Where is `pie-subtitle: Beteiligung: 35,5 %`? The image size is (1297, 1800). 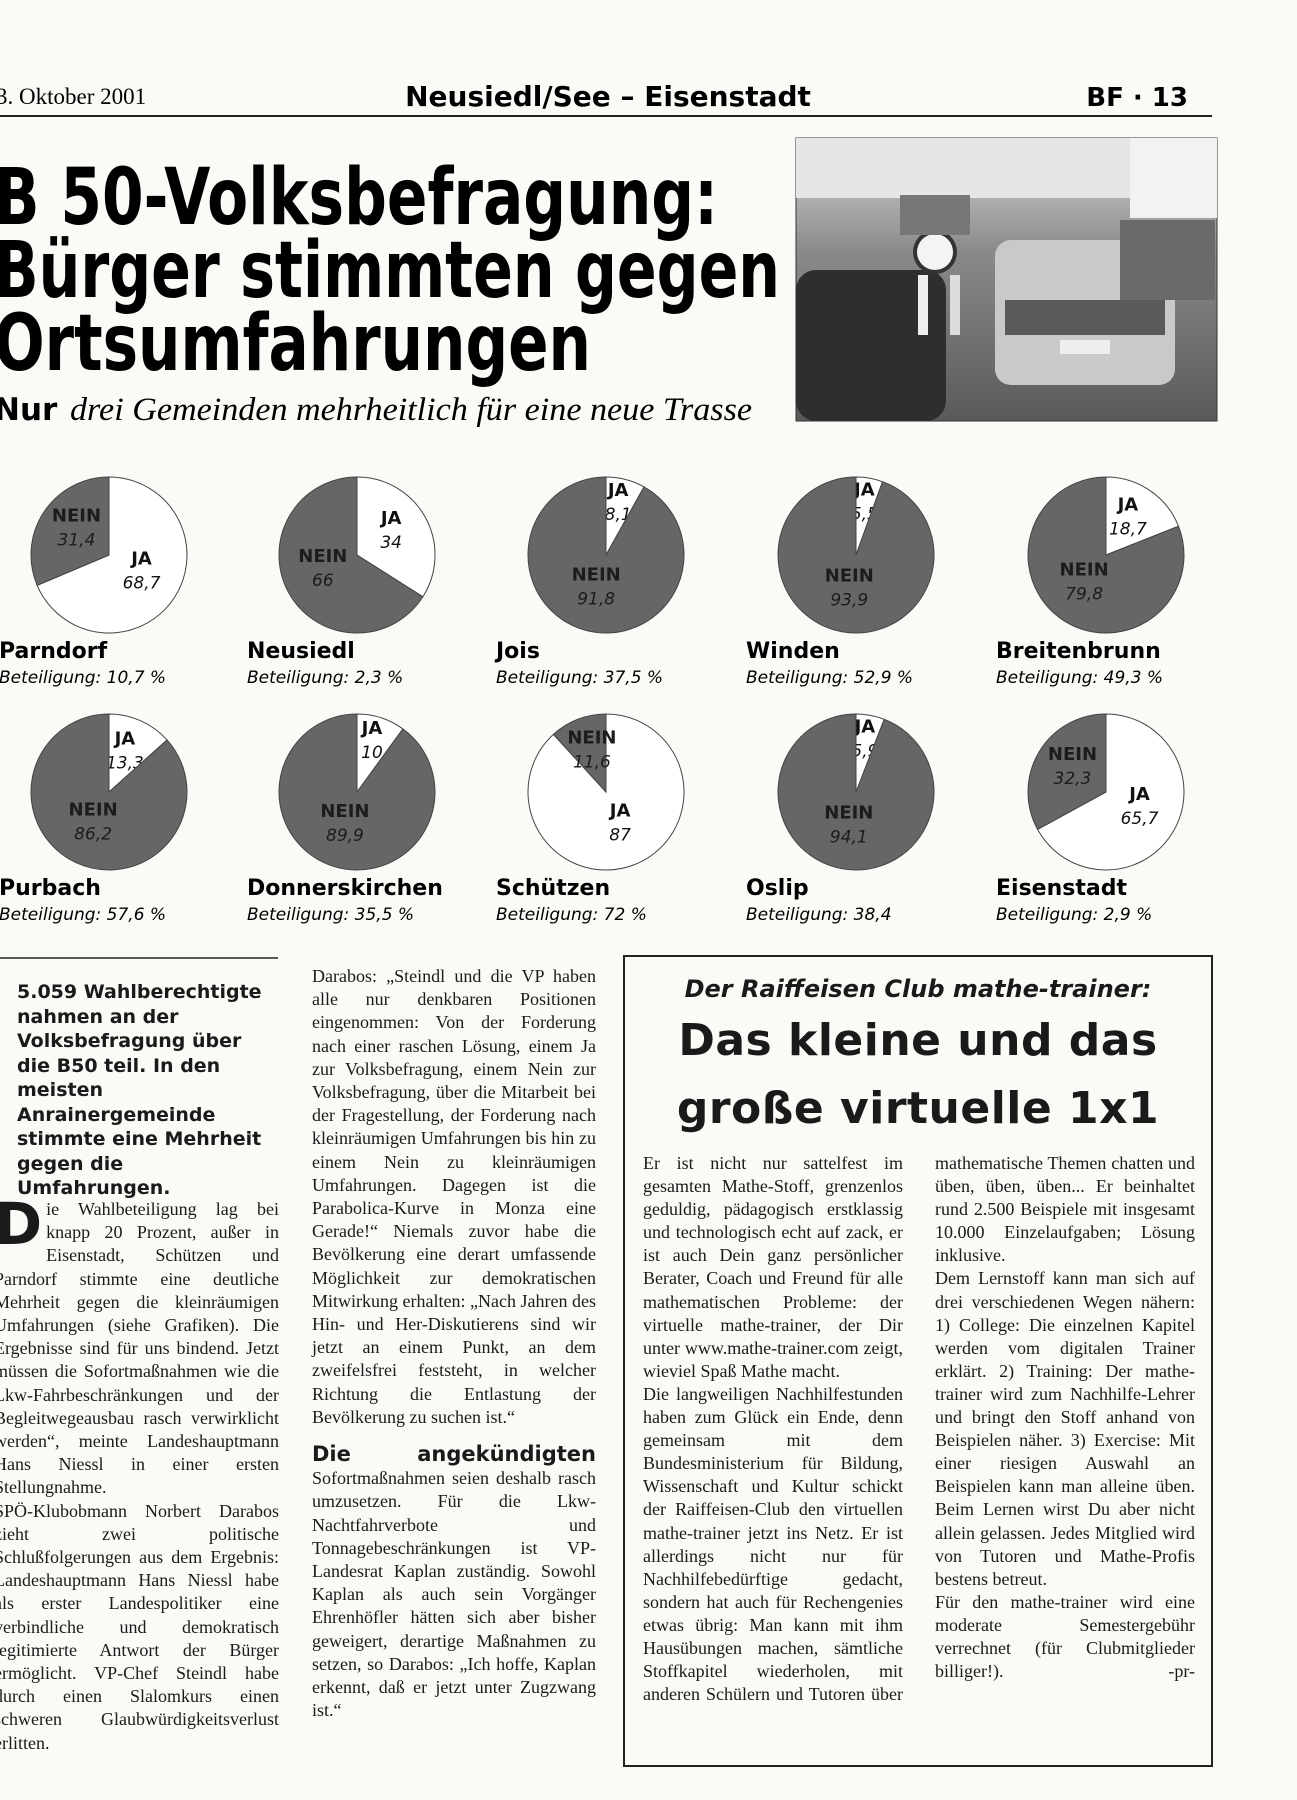
pie-subtitle: Beteiligung: 35,5 % is located at coordinates (330, 915).